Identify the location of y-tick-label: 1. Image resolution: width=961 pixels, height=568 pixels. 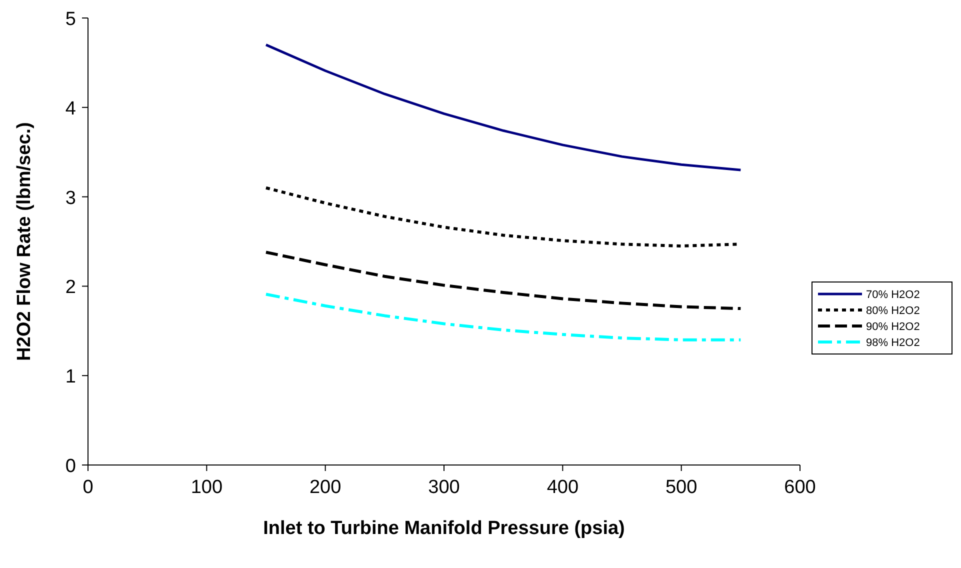
(70, 377).